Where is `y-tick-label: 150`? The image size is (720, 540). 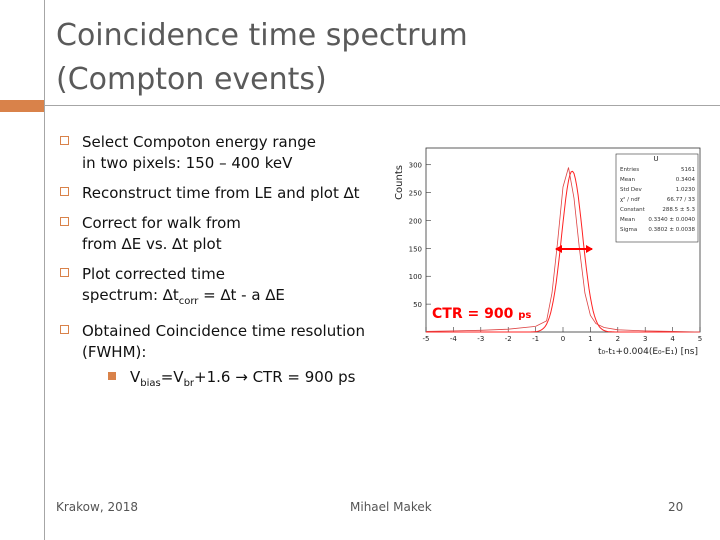
y-tick-label: 150 is located at coordinates (415, 249).